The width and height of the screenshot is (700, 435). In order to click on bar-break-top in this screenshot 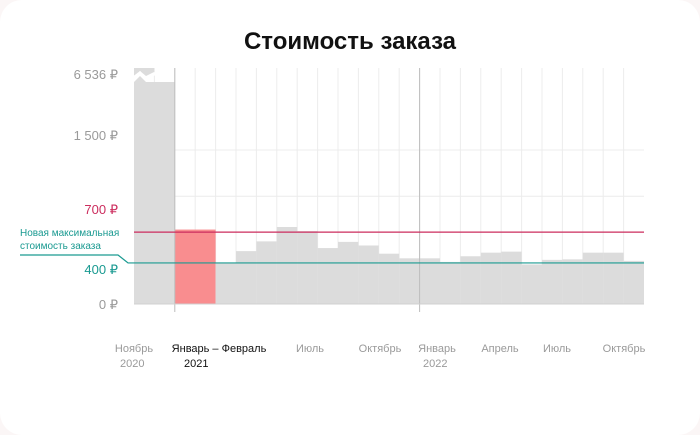, I will do `click(144, 72)`.